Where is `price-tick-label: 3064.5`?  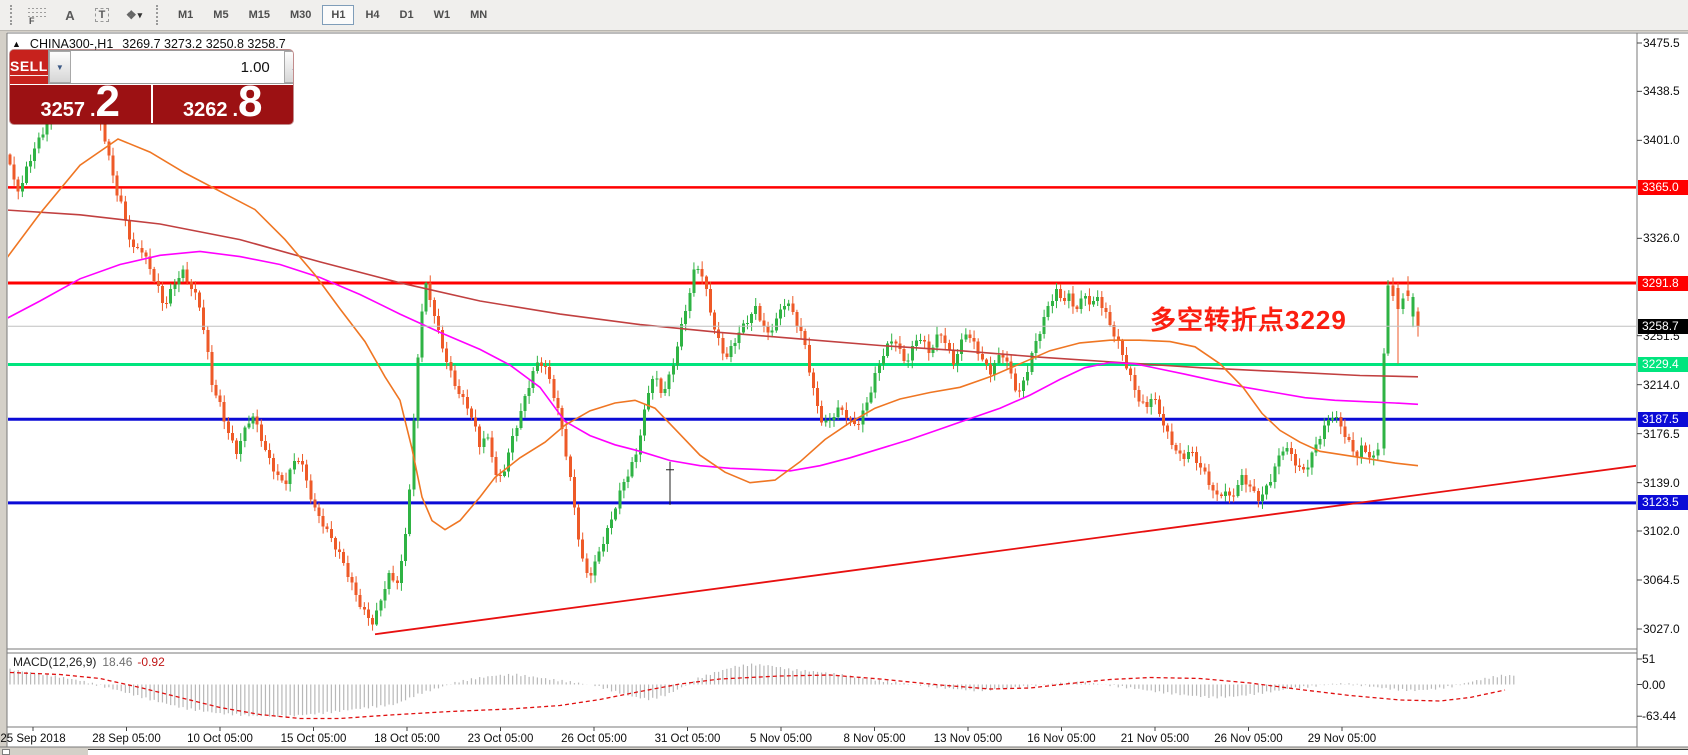
price-tick-label: 3064.5 is located at coordinates (1661, 580).